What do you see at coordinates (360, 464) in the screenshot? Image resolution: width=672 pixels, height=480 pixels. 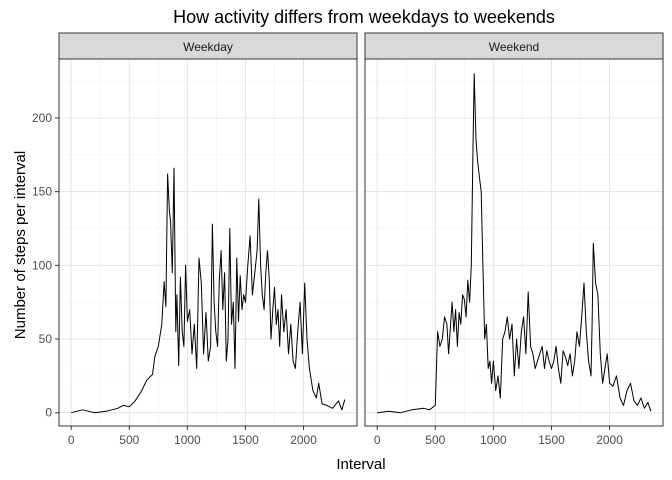 I see `x-axis-title: Interval` at bounding box center [360, 464].